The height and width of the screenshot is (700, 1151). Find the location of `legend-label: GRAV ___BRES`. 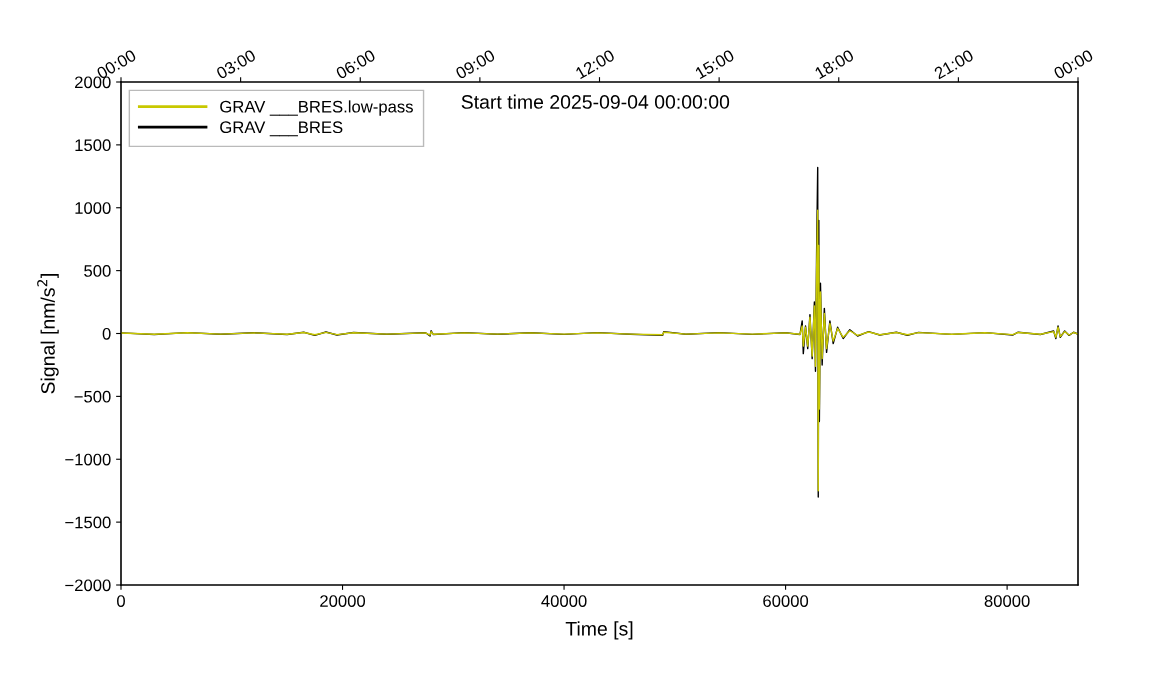

legend-label: GRAV ___BRES is located at coordinates (281, 129).